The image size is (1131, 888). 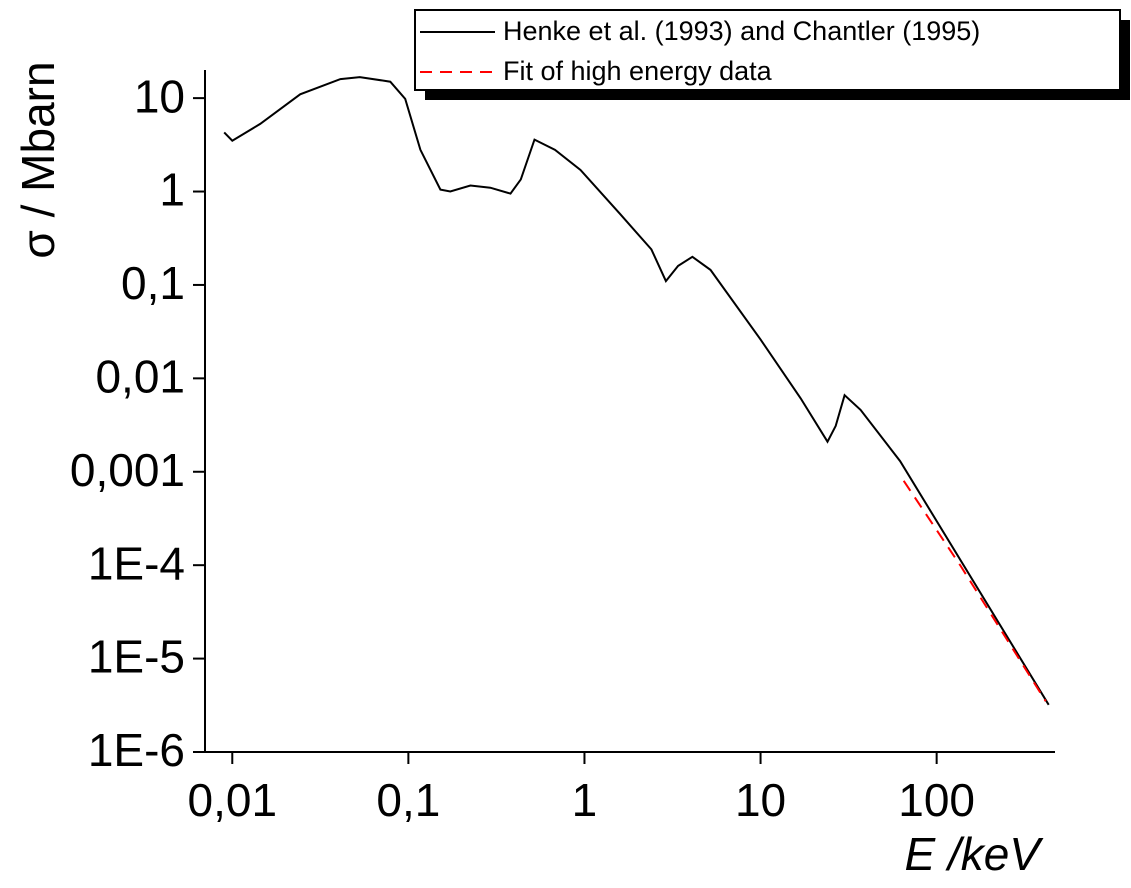 I want to click on x-tick-label: 100, so click(x=936, y=800).